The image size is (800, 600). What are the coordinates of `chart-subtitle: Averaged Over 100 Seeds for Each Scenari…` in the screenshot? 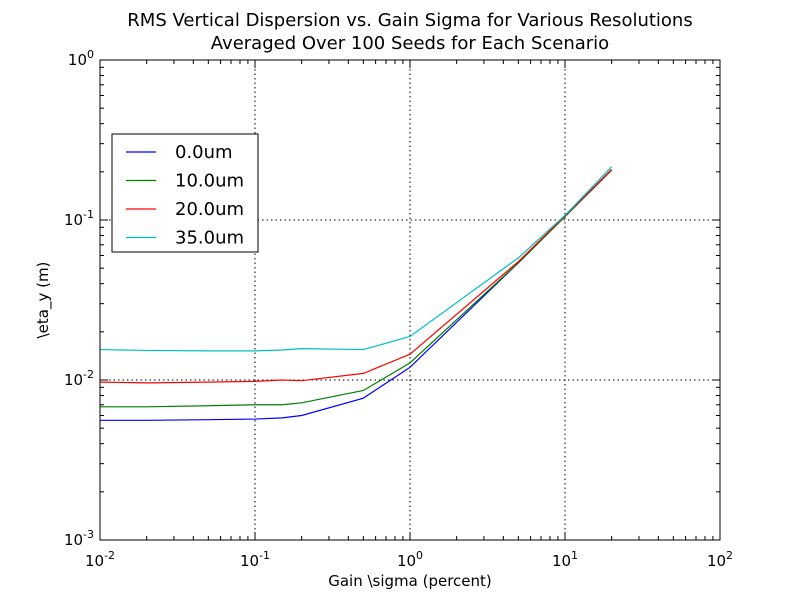 It's located at (410, 43).